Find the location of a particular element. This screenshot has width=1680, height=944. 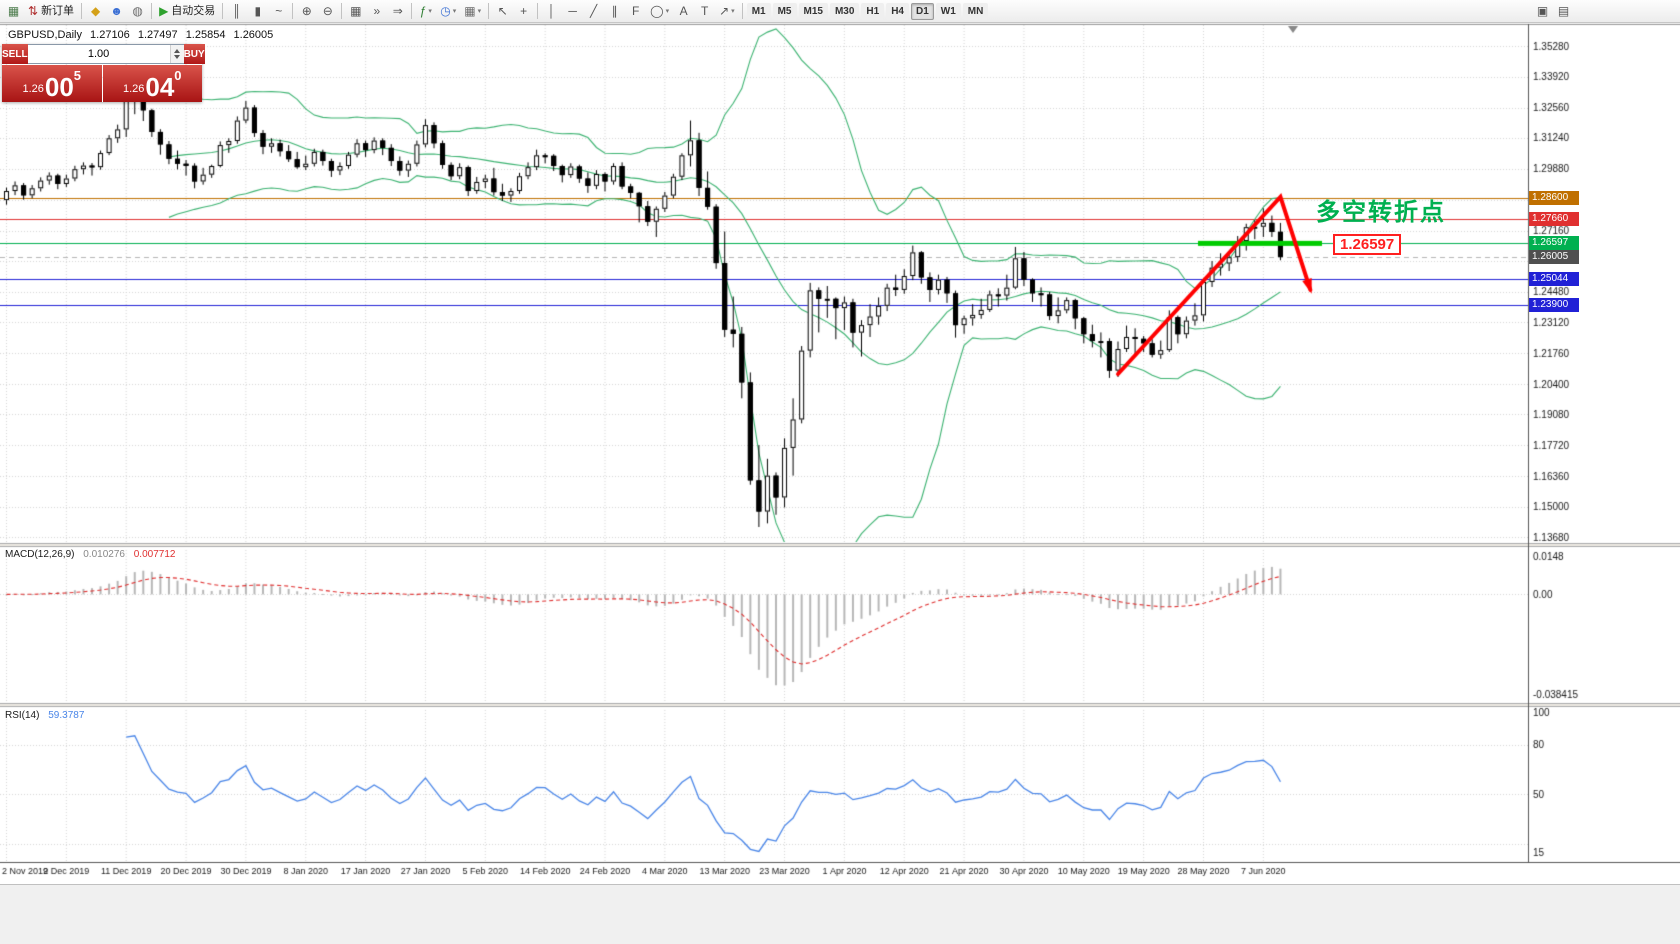

channel-tool-icon: ∥ is located at coordinates (614, 11).